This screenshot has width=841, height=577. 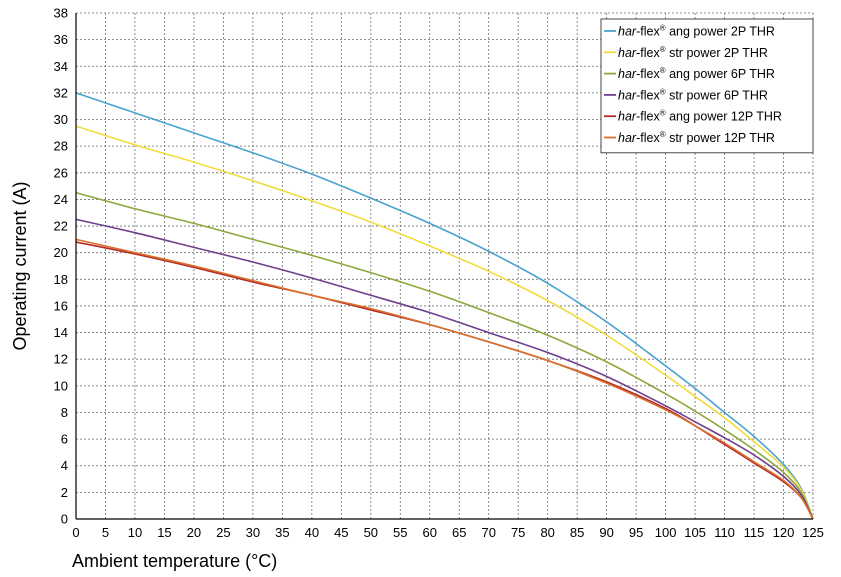 What do you see at coordinates (518, 532) in the screenshot?
I see `x-tick-label-15: 75` at bounding box center [518, 532].